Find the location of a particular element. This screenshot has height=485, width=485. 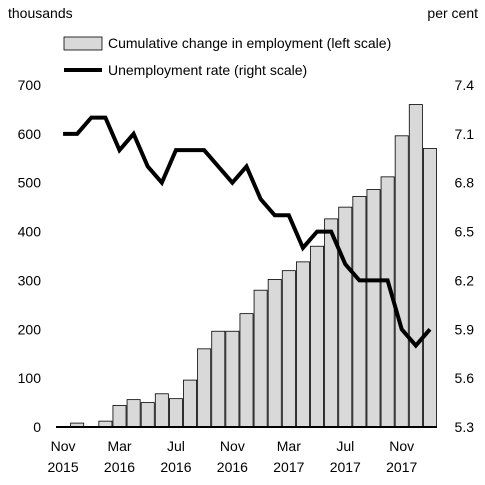

legend-line-label: Unemployment rate (right scale) is located at coordinates (207, 70).